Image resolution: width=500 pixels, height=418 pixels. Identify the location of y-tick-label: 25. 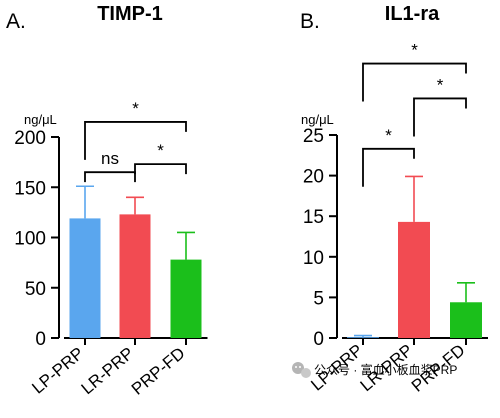
(313, 136).